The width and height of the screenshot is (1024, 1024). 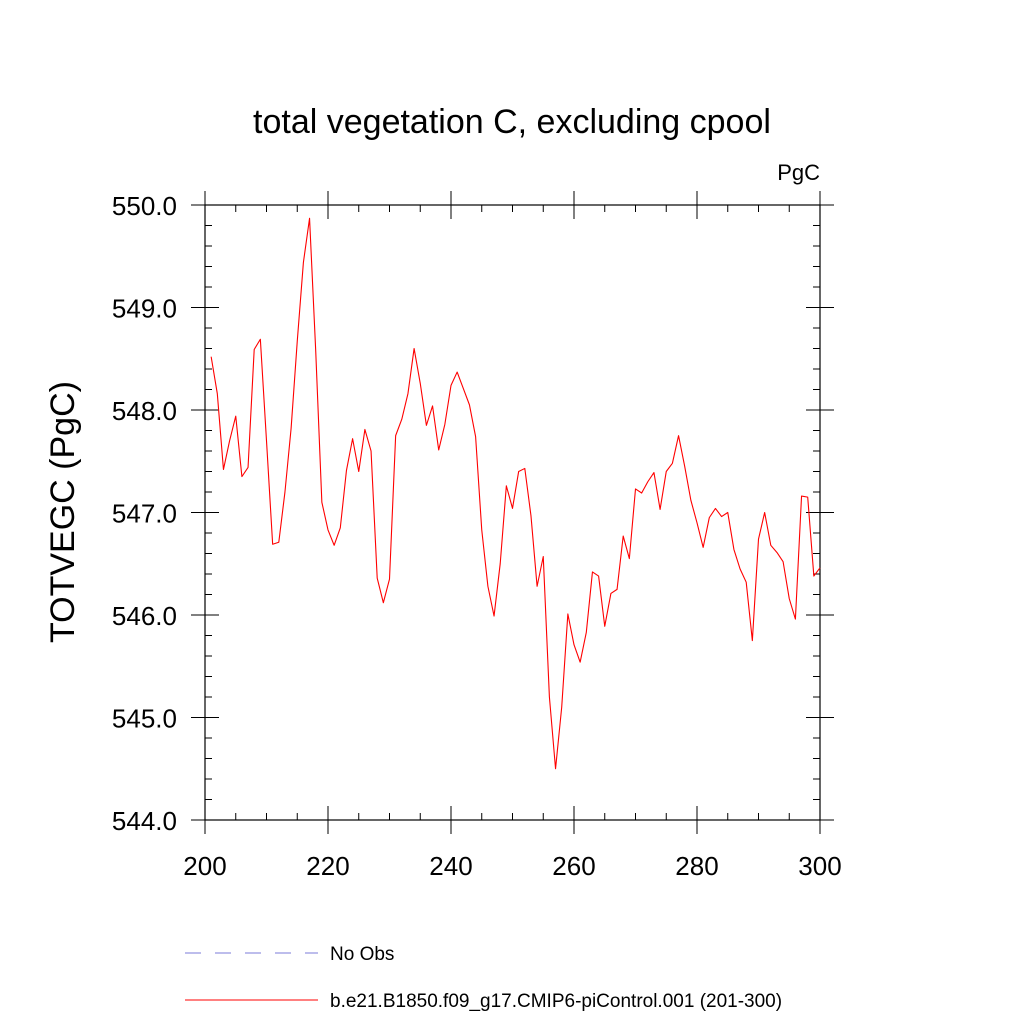 I want to click on legend-label: No Obs, so click(x=362, y=954).